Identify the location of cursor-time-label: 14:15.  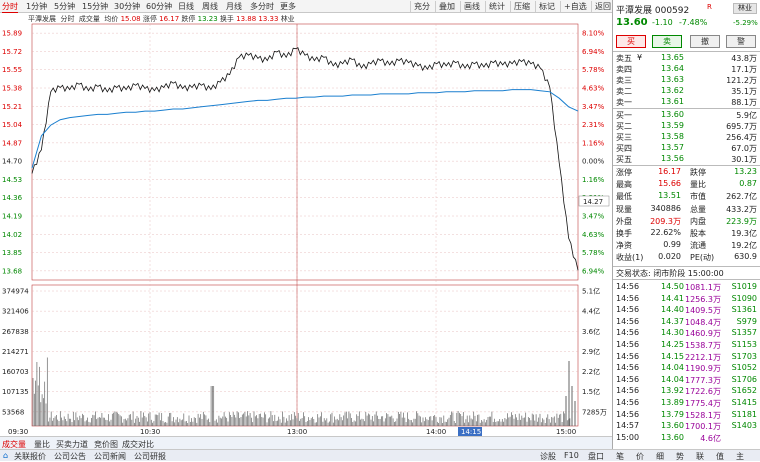
(471, 432).